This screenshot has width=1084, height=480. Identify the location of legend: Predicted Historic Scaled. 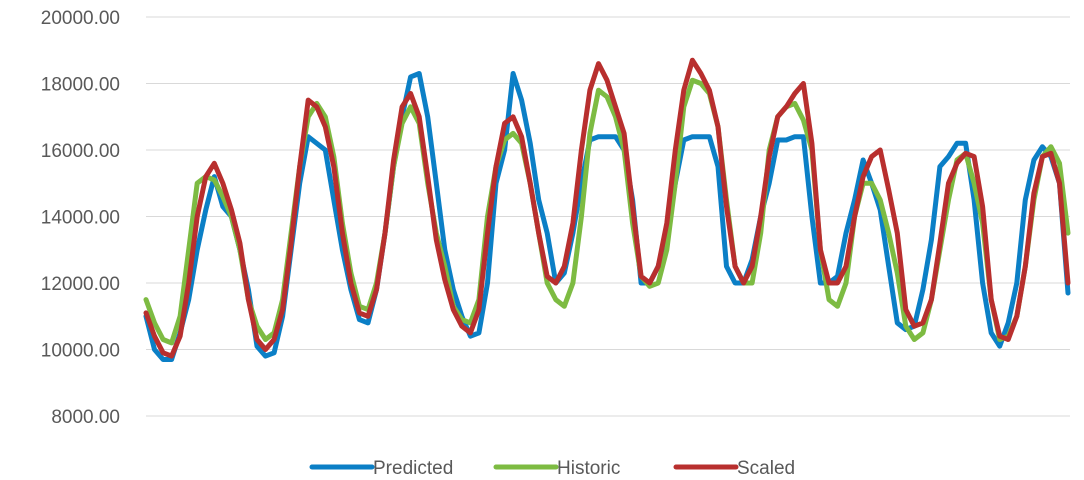
(552, 468).